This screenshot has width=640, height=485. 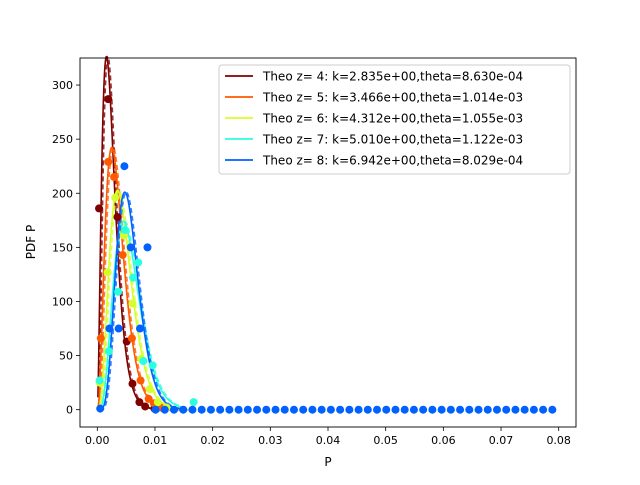 I want to click on y-tick-label: 250, so click(x=62, y=139).